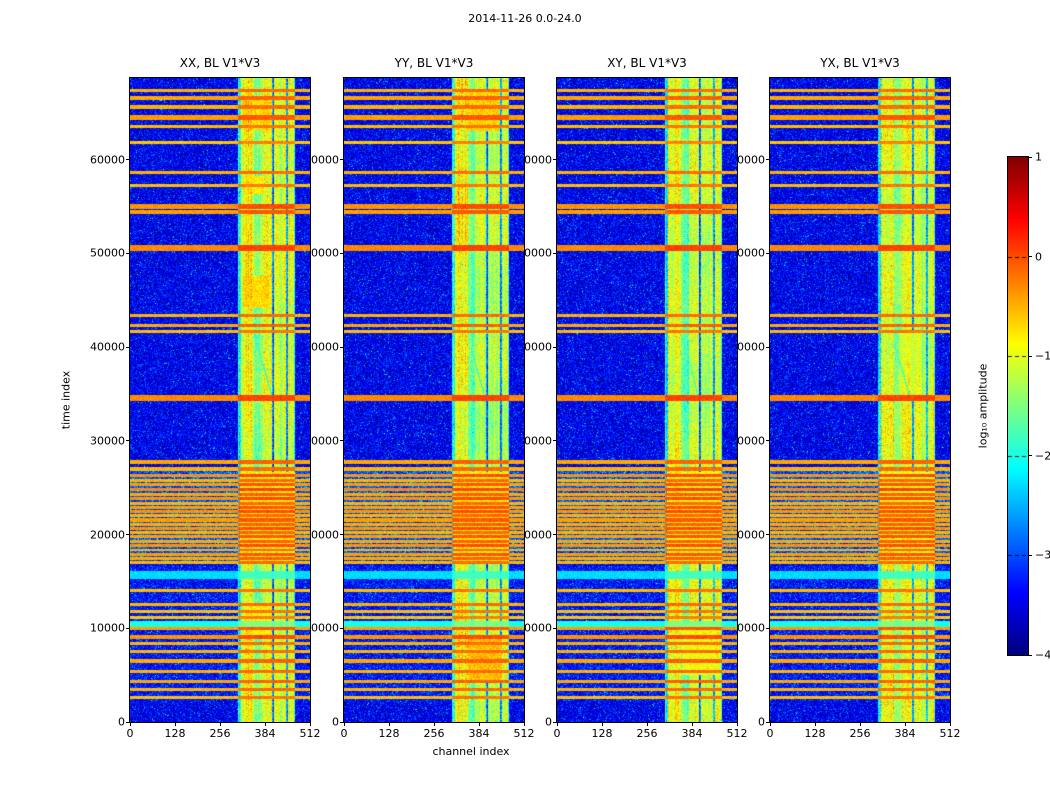 The width and height of the screenshot is (1050, 800). I want to click on panel-title-xy: XY, BL V1*V3, so click(647, 63).